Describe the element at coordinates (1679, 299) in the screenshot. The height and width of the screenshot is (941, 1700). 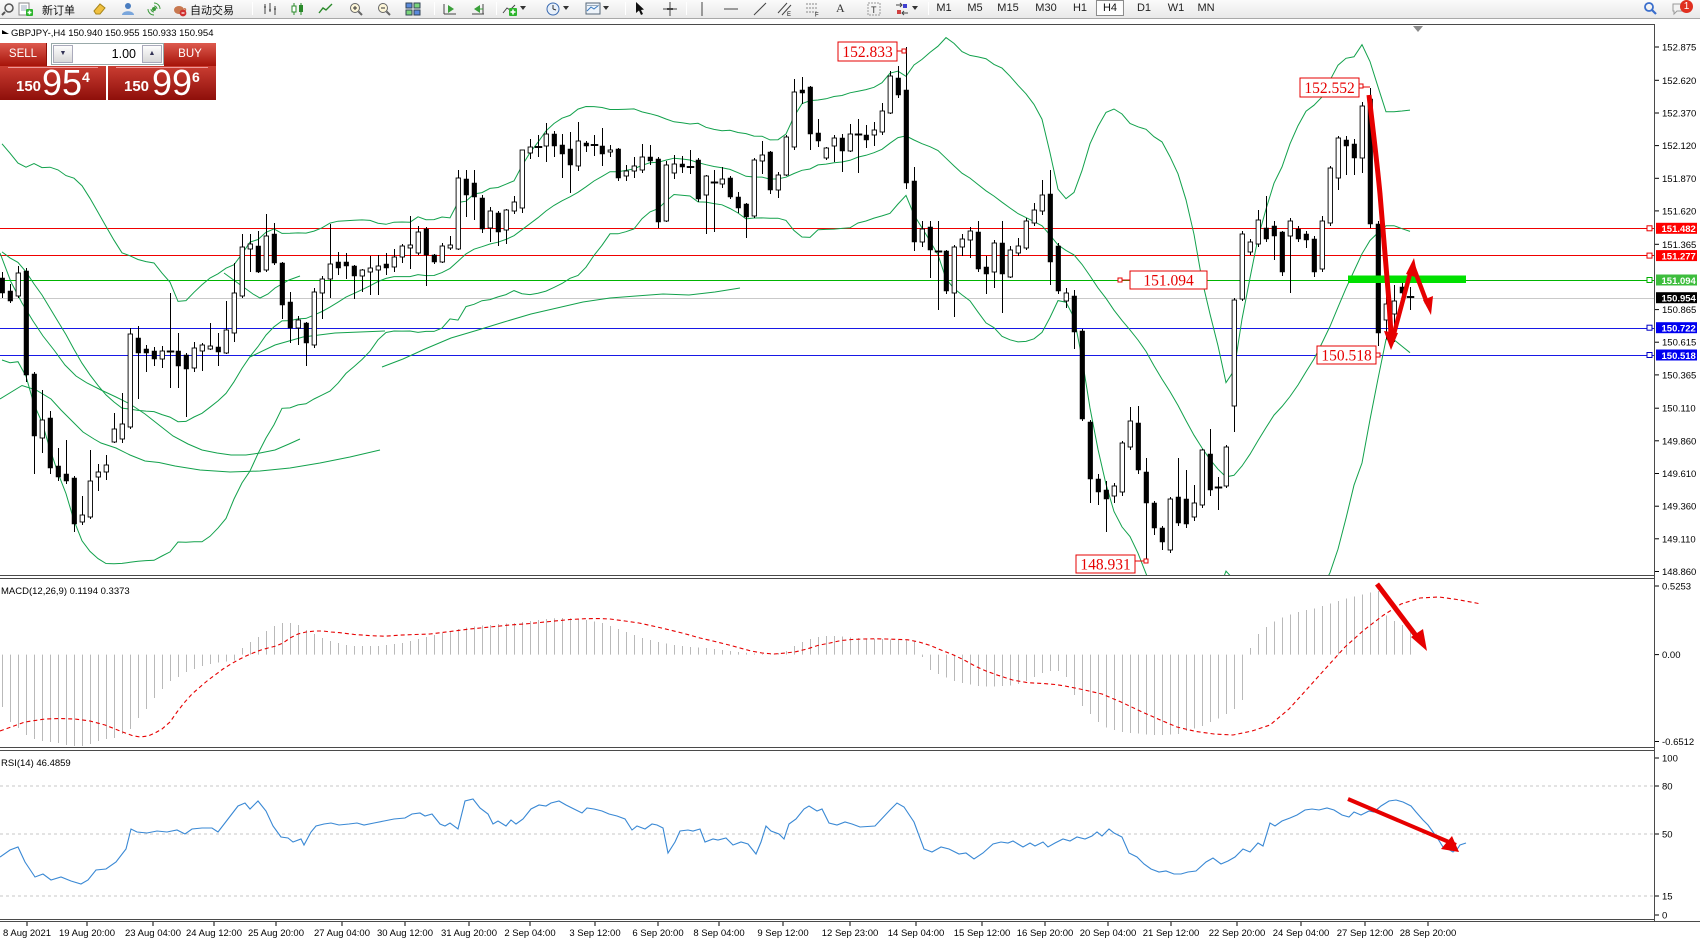
I see `svg-text: 150.954` at that location.